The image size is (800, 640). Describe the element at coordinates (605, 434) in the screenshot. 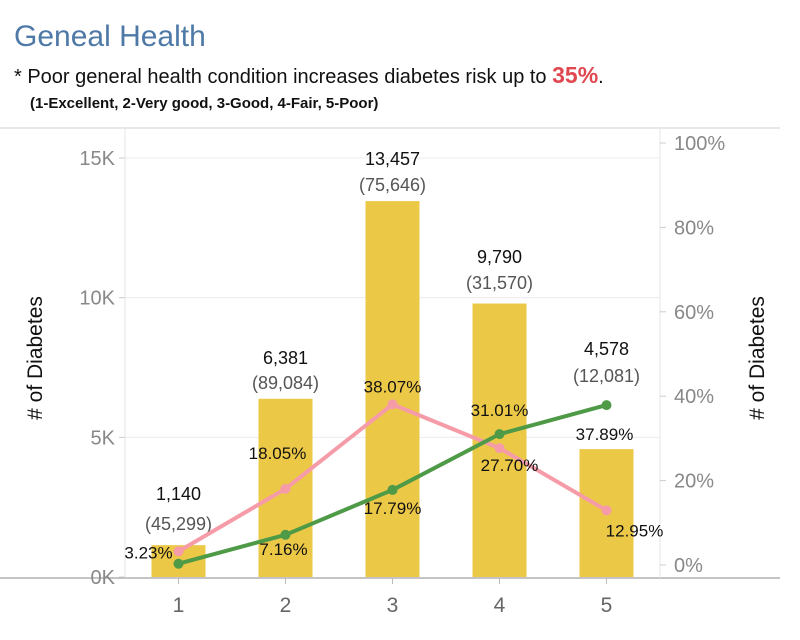

I see `green-point-label: 37.89%` at that location.